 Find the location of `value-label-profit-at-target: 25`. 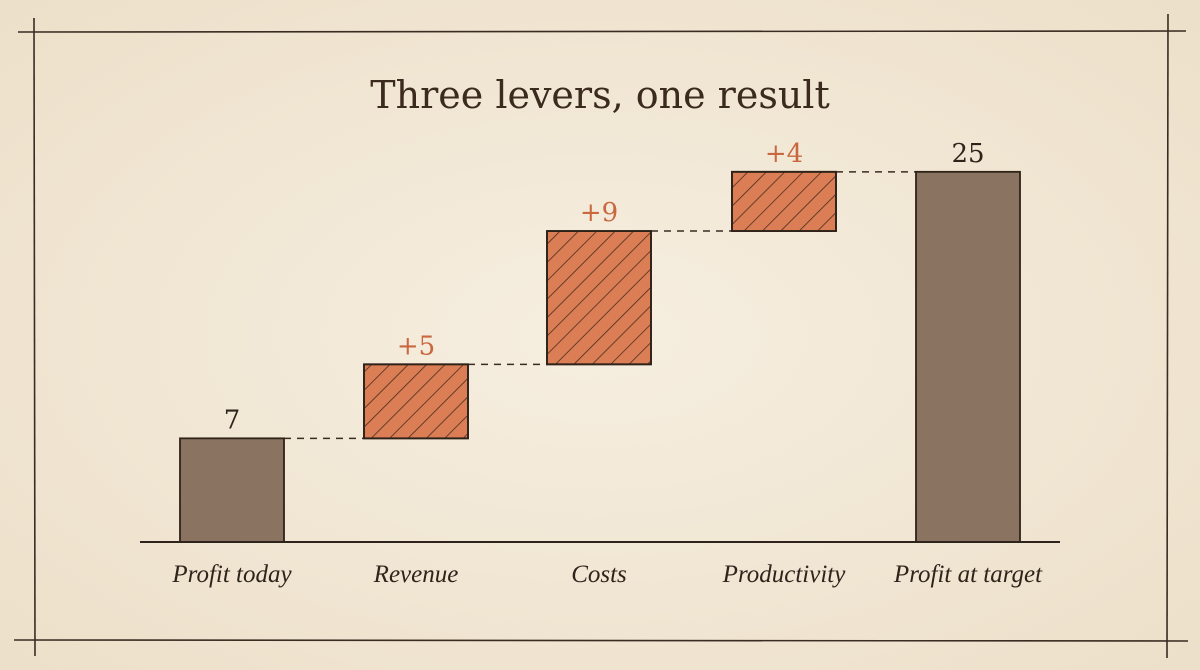

value-label-profit-at-target: 25 is located at coordinates (967, 154).